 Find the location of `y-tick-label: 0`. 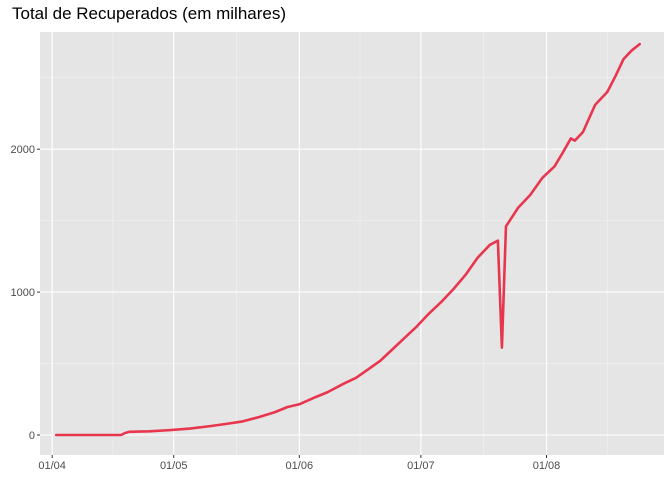

y-tick-label: 0 is located at coordinates (32, 436).